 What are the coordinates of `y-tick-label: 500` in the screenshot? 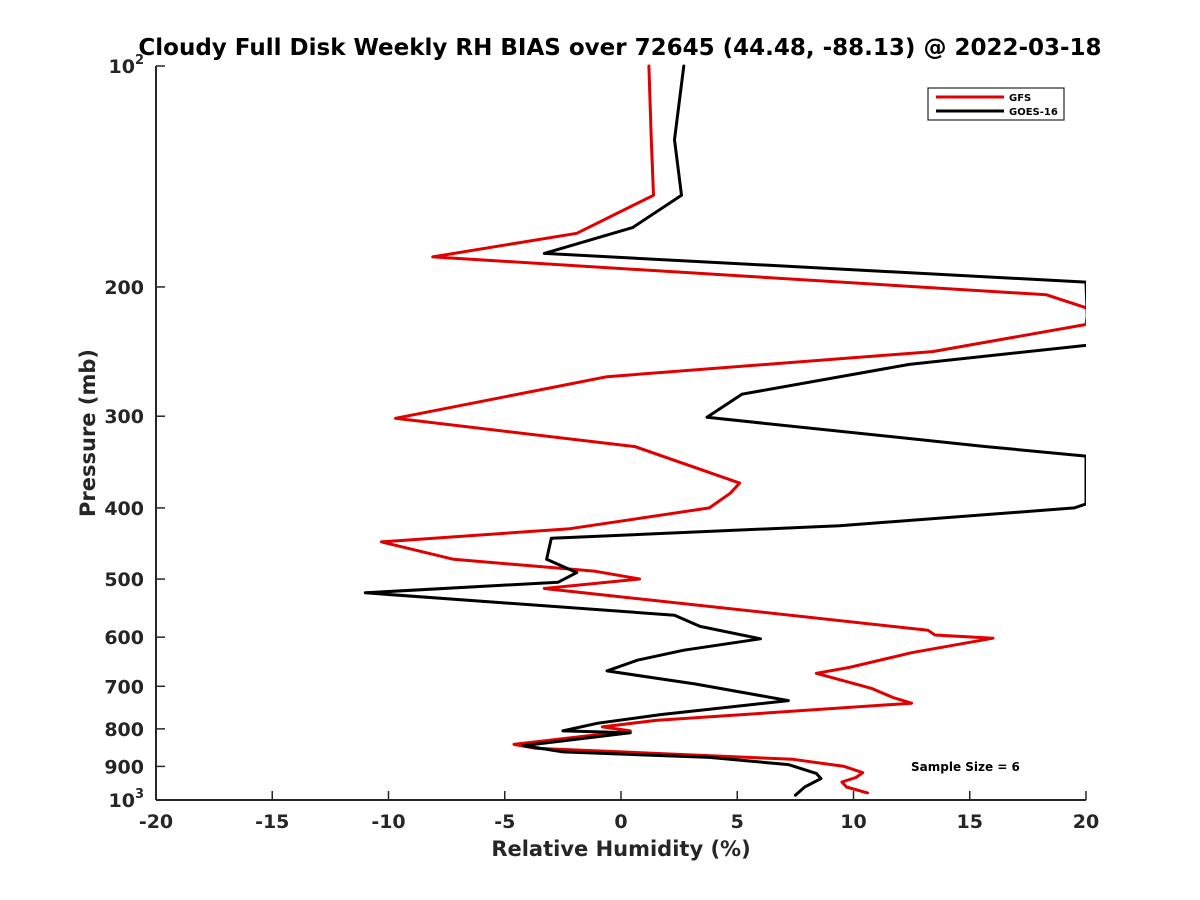 It's located at (124, 580).